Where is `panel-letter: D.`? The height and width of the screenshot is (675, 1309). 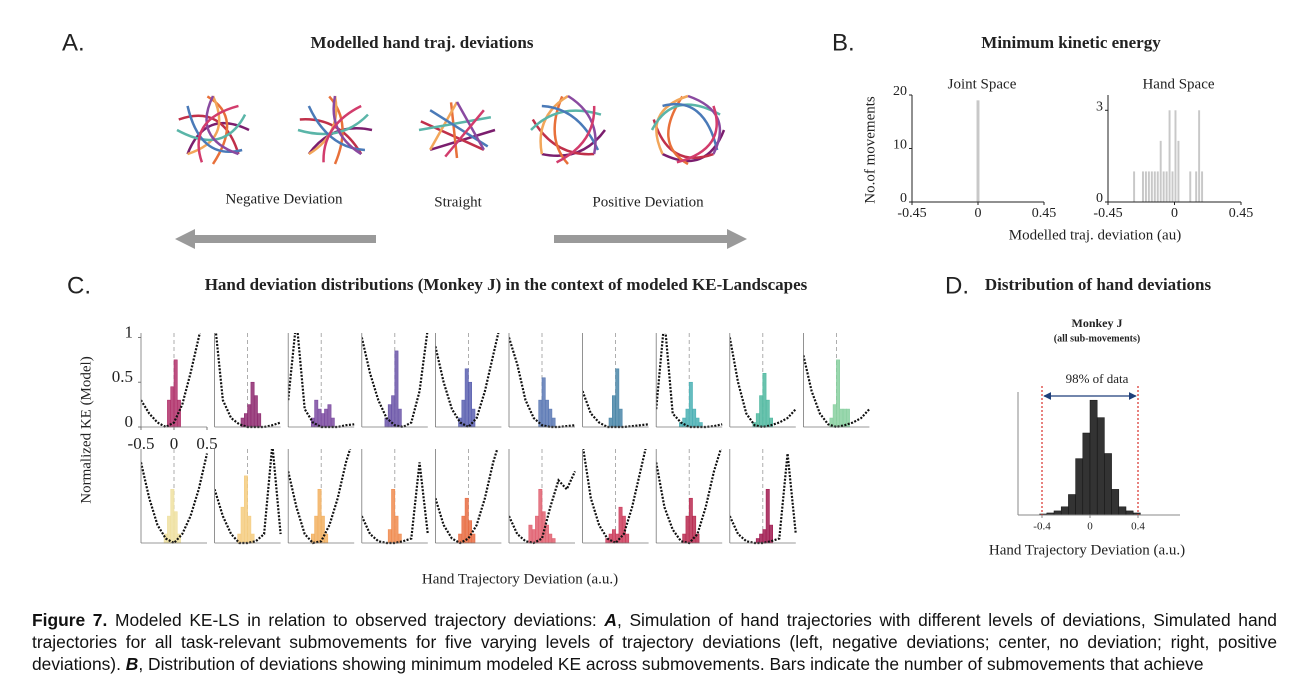
panel-letter: D. is located at coordinates (957, 285).